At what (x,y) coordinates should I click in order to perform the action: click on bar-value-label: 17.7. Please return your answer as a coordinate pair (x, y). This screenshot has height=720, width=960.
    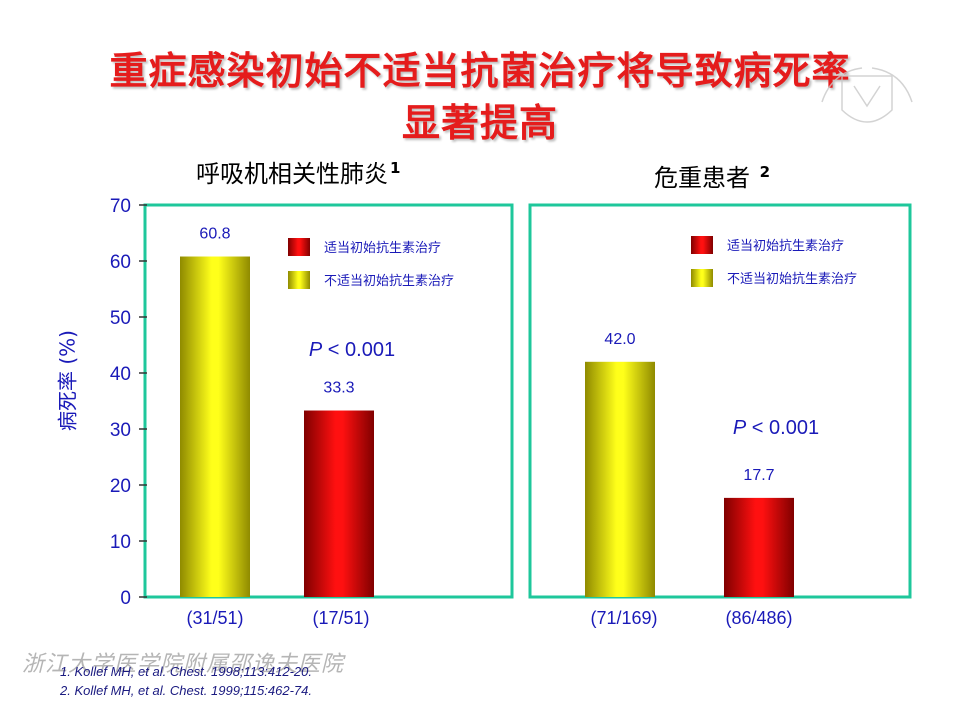
    Looking at the image, I should click on (758, 475).